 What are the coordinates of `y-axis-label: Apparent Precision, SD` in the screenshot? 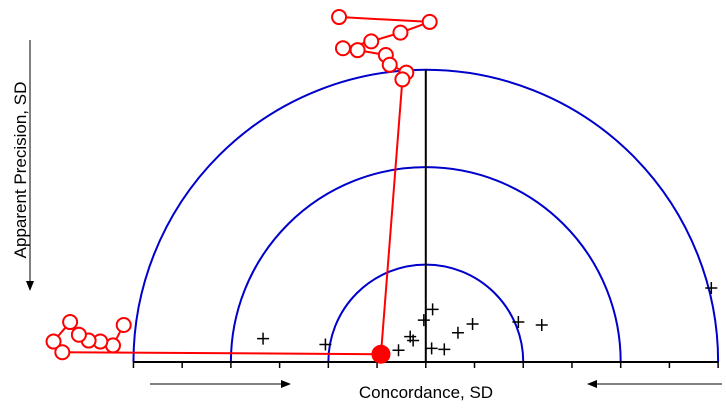 It's located at (20, 170).